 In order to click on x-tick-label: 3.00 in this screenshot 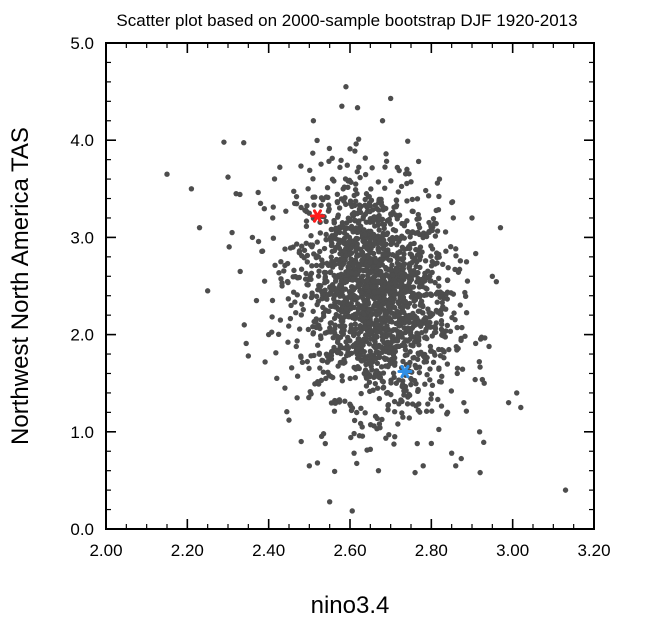, I will do `click(512, 550)`.